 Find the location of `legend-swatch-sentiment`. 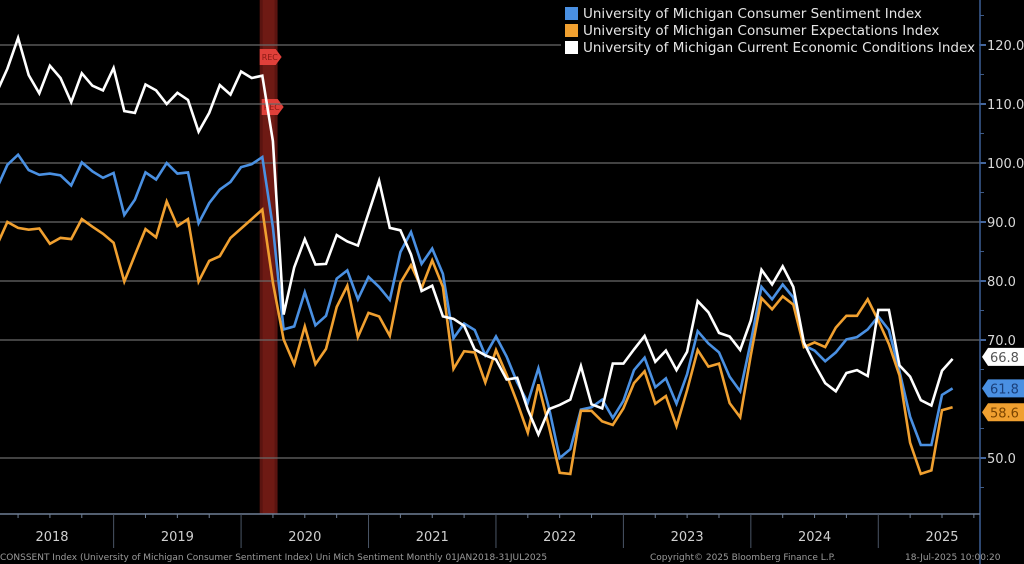

legend-swatch-sentiment is located at coordinates (571, 13).